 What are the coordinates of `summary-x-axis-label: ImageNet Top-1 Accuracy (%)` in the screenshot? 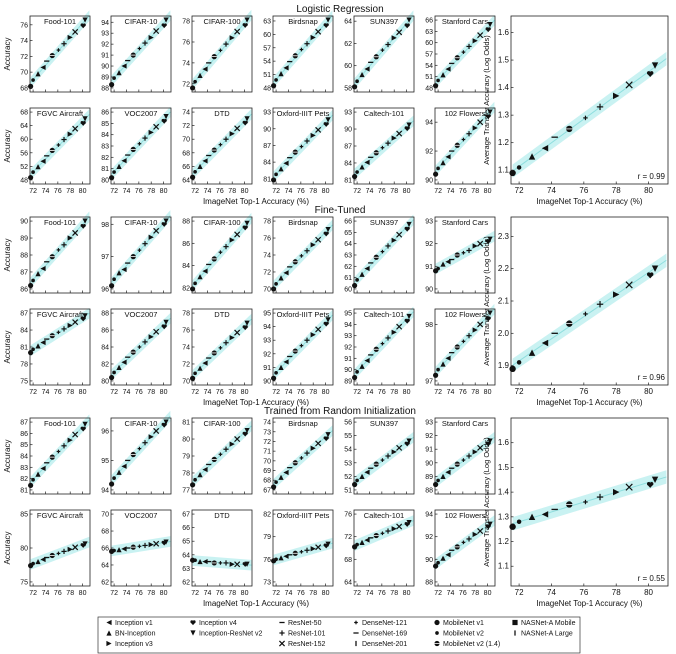 It's located at (589, 402).